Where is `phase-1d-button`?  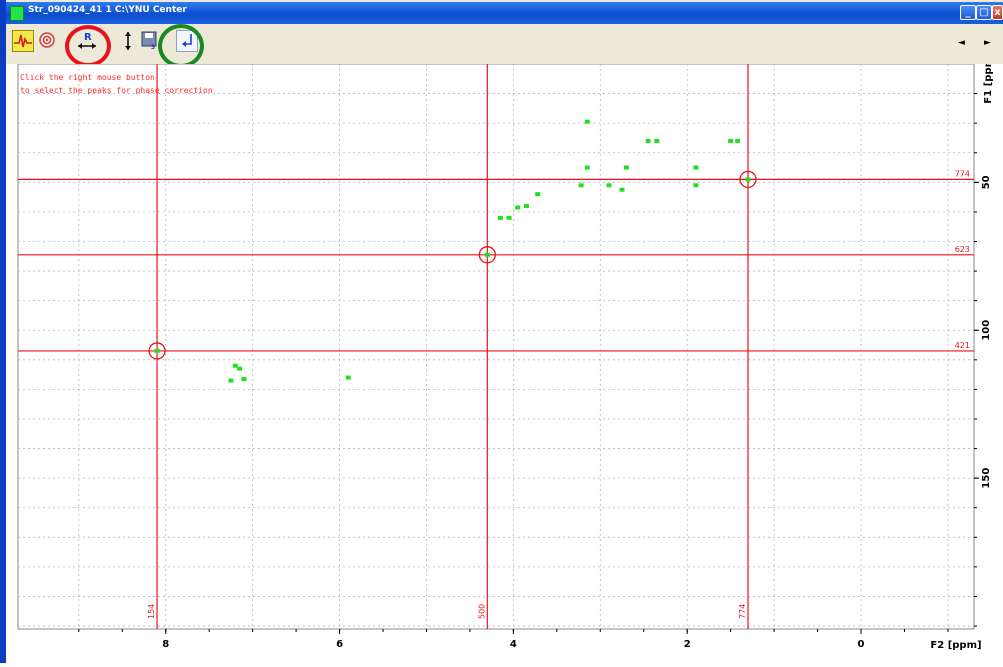
phase-1d-button is located at coordinates (23, 41).